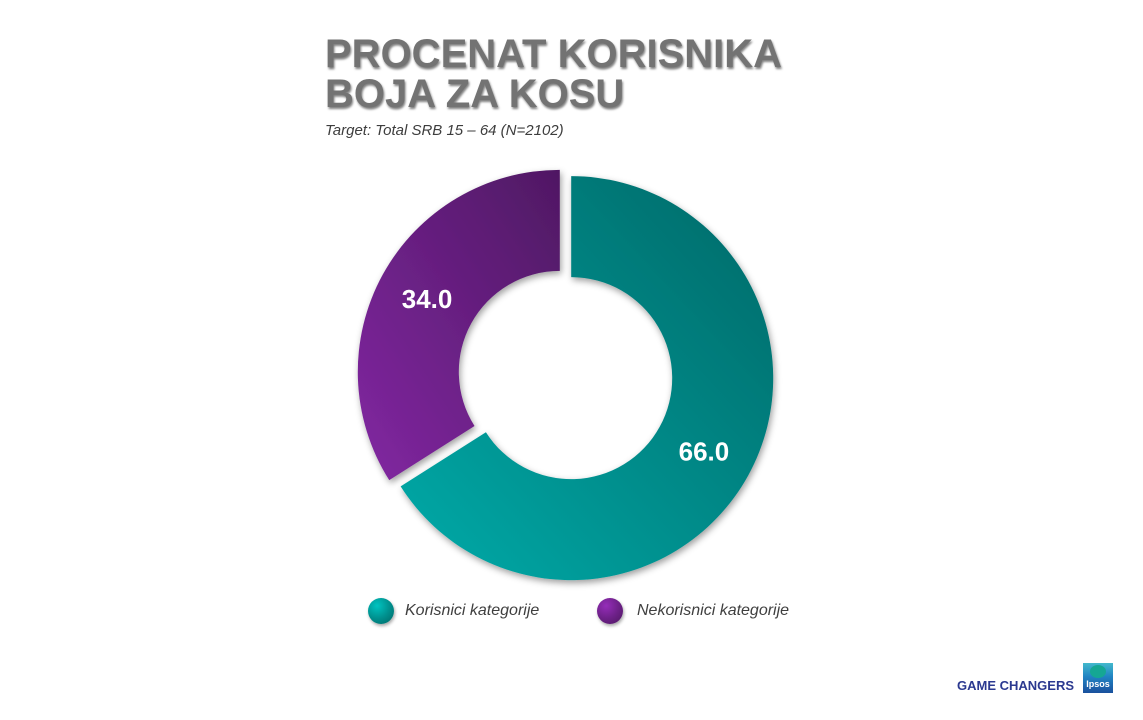 The width and height of the screenshot is (1143, 720). Describe the element at coordinates (713, 610) in the screenshot. I see `legend-label-nekorisnici-kategorije: Nekorisnici kategorije` at that location.